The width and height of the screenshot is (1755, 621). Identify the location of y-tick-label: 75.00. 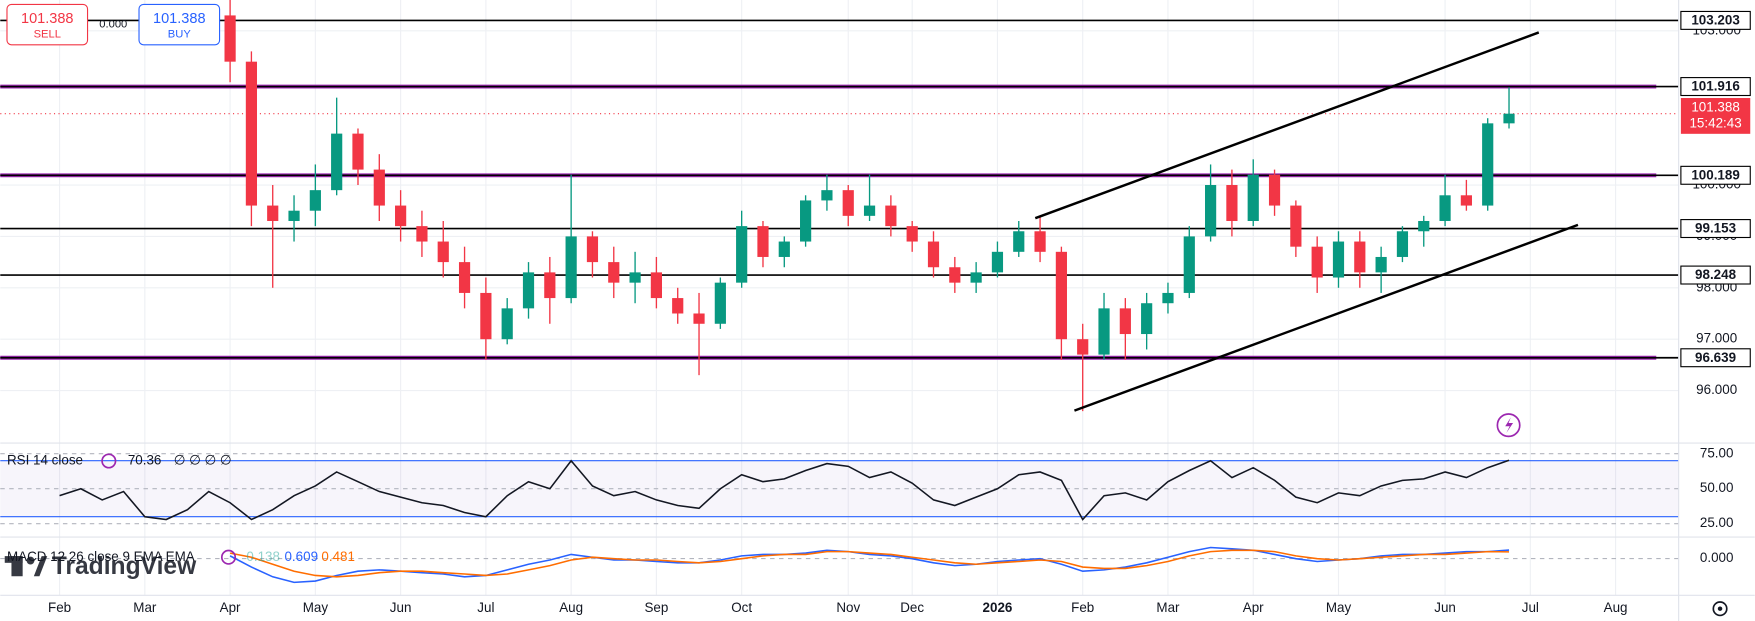
(1717, 452).